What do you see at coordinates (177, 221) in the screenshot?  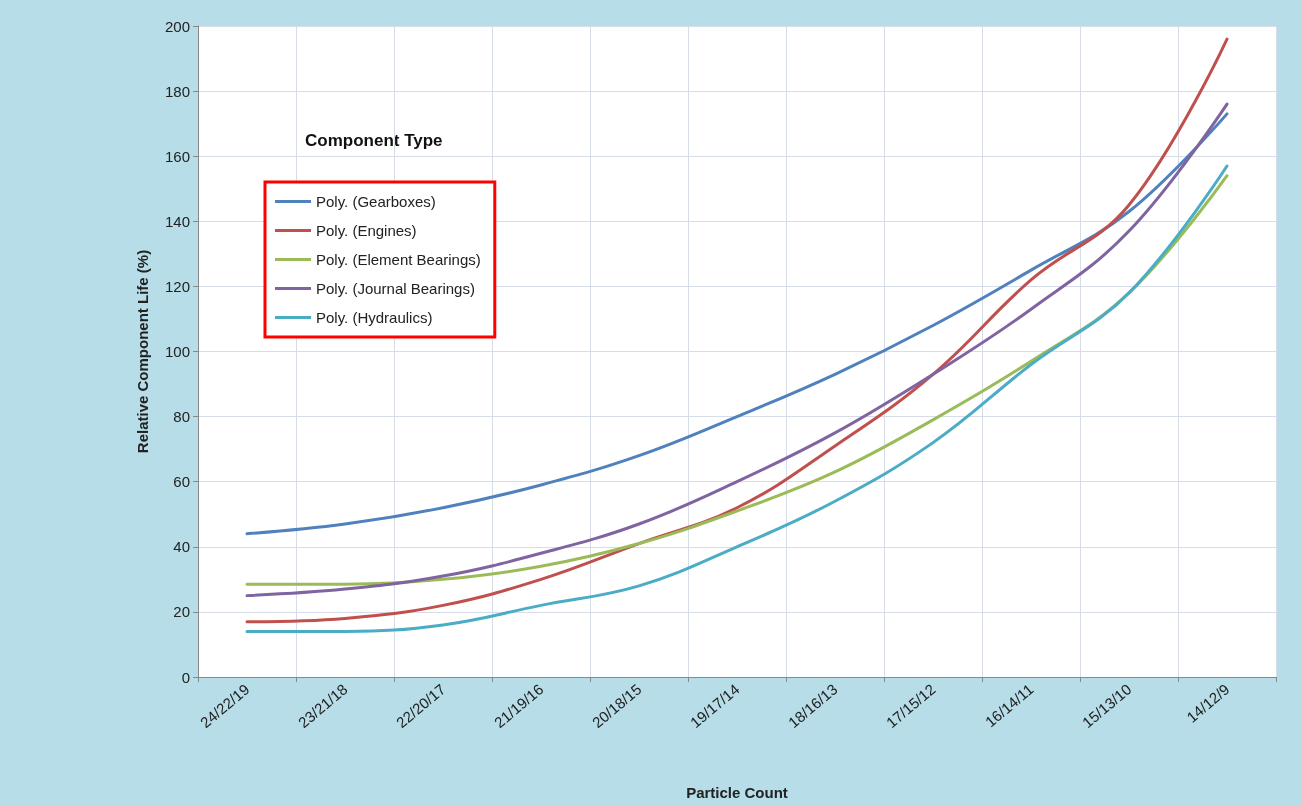 I see `y-tick-label: 140` at bounding box center [177, 221].